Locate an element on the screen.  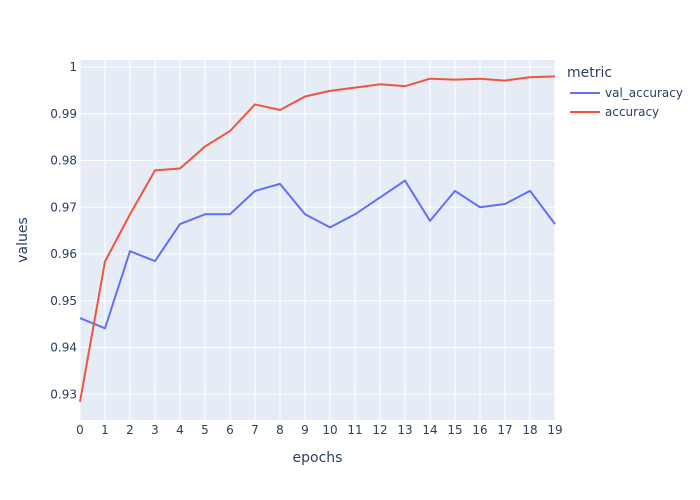
x-tick-label: 19 is located at coordinates (554, 430).